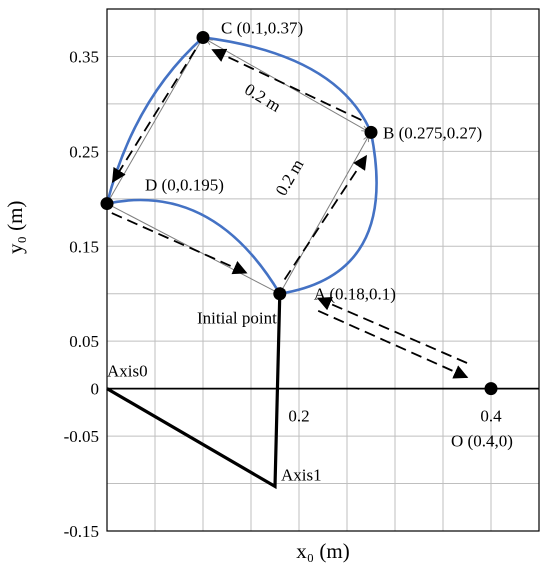 This screenshot has width=550, height=569. I want to click on point-label-c: C (0.1,0.37), so click(262, 27).